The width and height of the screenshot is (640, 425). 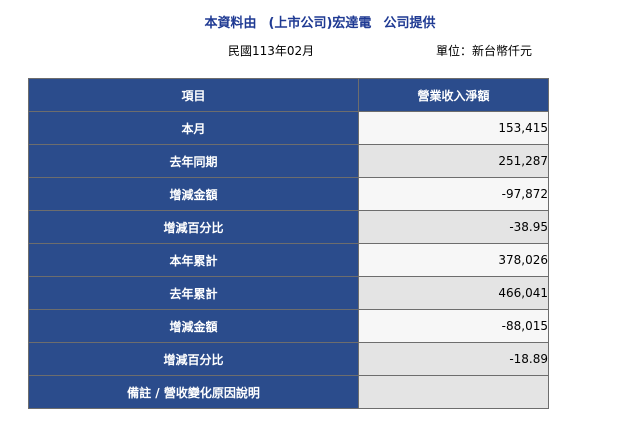 What do you see at coordinates (453, 227) in the screenshot?
I see `row-value: -38.95` at bounding box center [453, 227].